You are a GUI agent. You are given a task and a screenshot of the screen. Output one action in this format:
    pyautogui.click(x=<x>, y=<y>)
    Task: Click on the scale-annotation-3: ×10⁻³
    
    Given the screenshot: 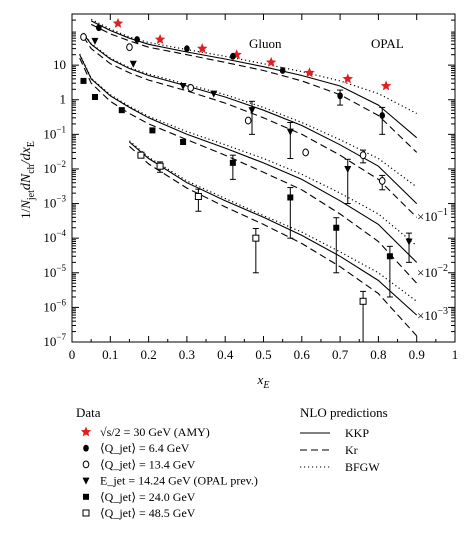 What is the action you would take?
    pyautogui.click(x=432, y=314)
    